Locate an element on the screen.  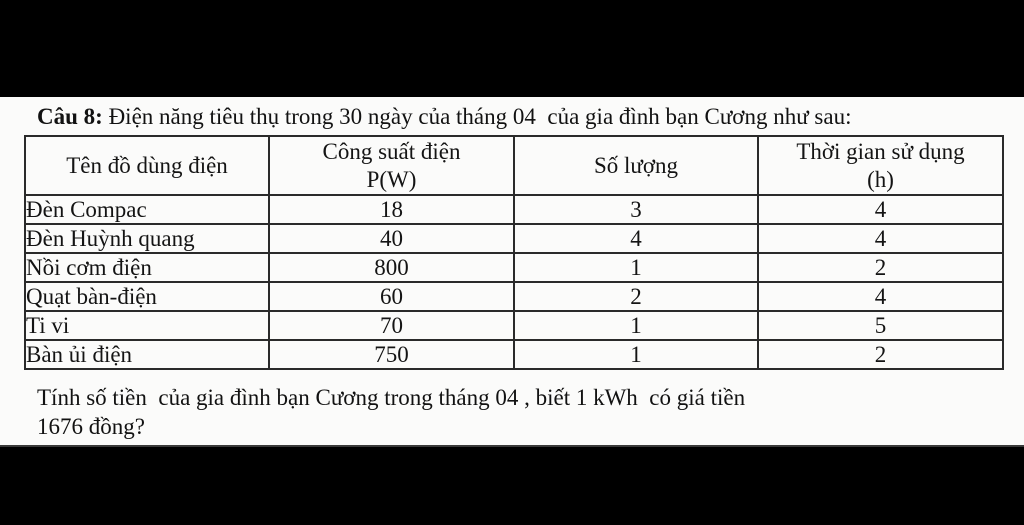
question-body-line2: 1676 đồng? is located at coordinates (91, 426).